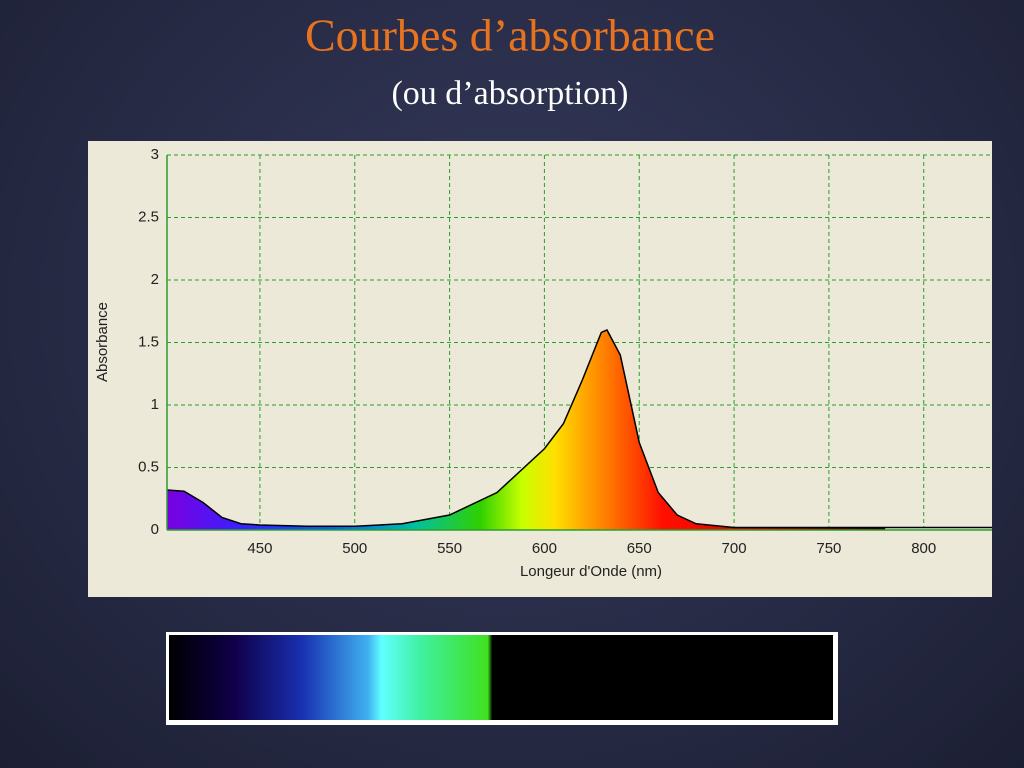  I want to click on x-tick-label: 450, so click(259, 548).